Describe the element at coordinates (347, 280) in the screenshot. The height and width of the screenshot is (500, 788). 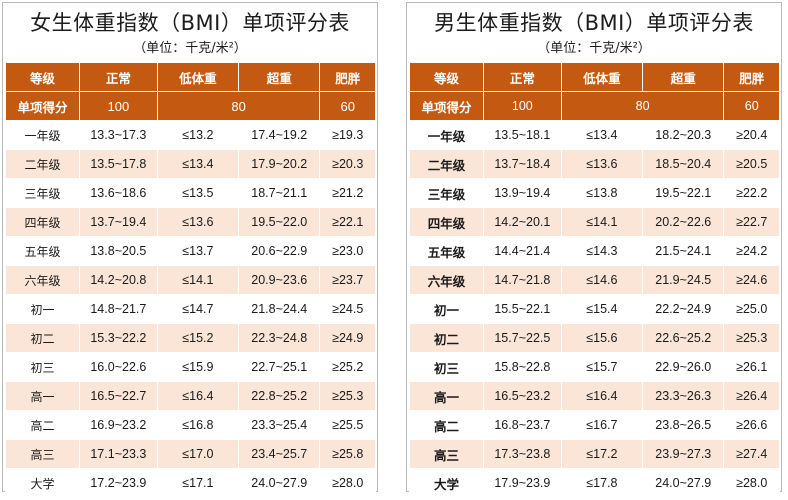
I see `obese-cell: ≥23.7` at that location.